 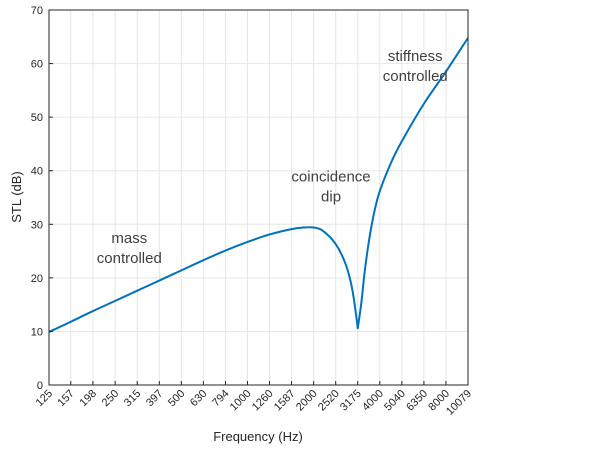 I want to click on x-tick-label: 1000, so click(x=241, y=401).